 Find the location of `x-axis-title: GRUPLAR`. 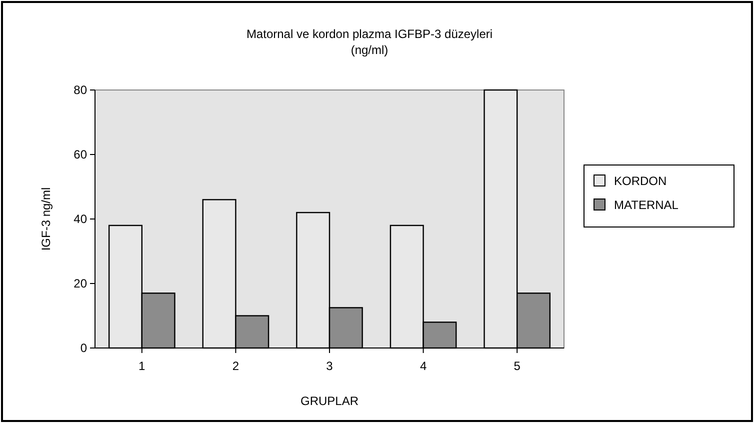

x-axis-title: GRUPLAR is located at coordinates (329, 401).